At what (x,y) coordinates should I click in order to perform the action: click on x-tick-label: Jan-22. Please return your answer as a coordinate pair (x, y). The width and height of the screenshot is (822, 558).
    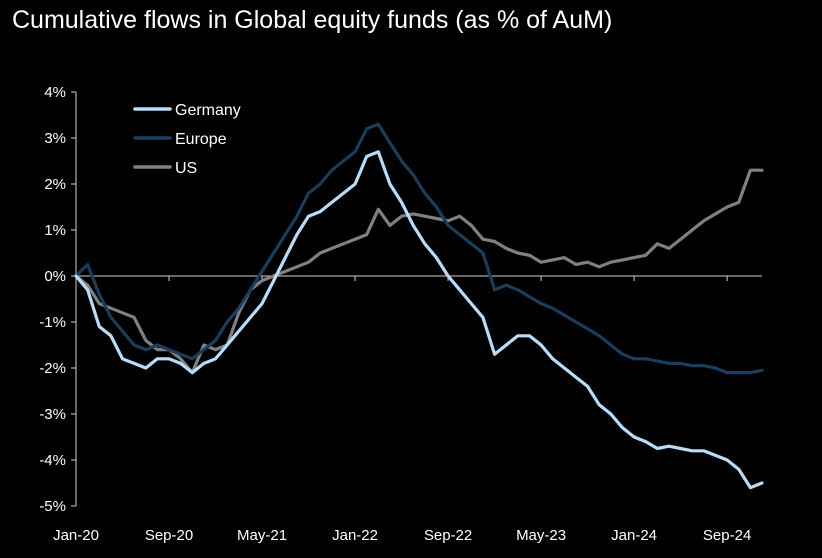
    Looking at the image, I should click on (355, 535).